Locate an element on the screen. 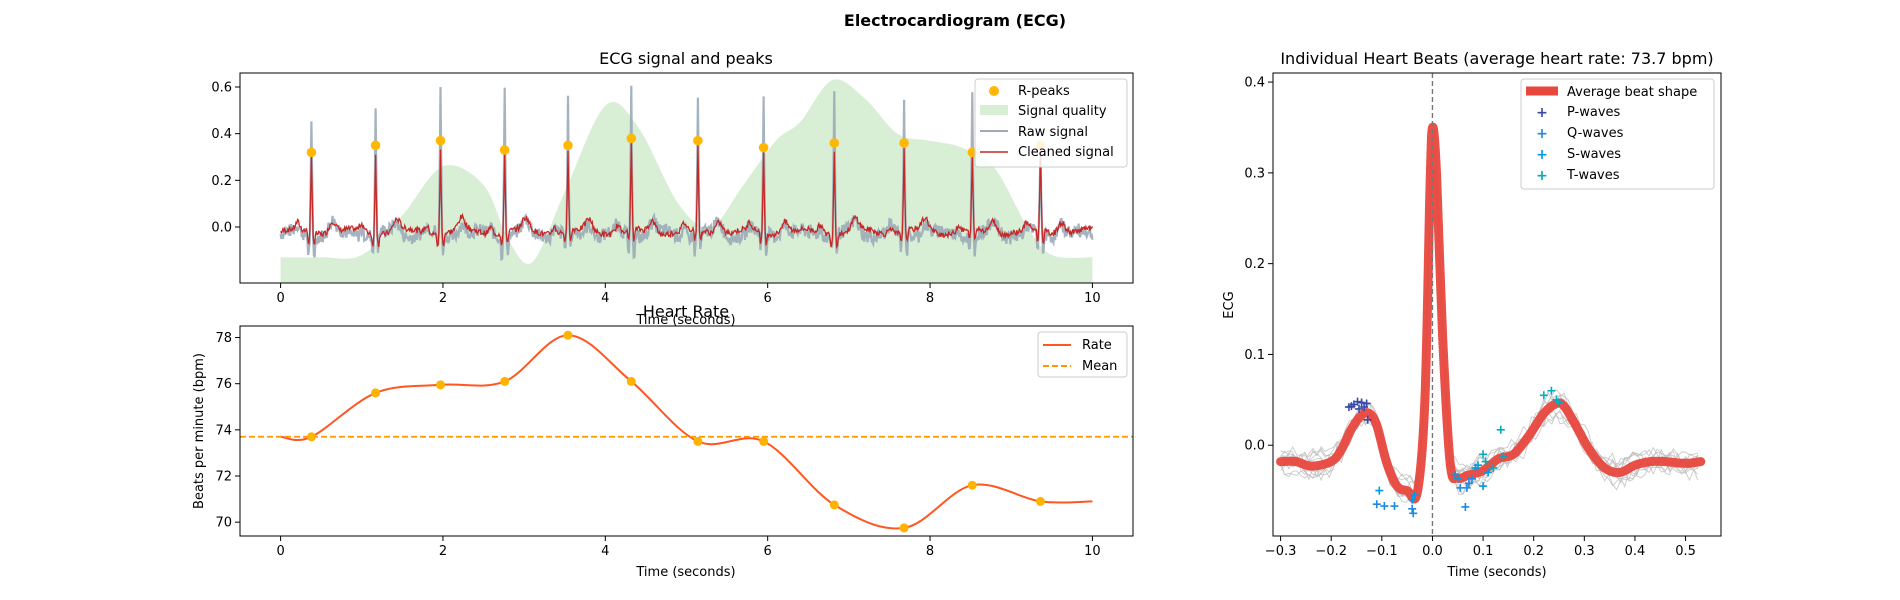 The height and width of the screenshot is (600, 1900). ecg-ytick-label: 0.6 is located at coordinates (221, 88).